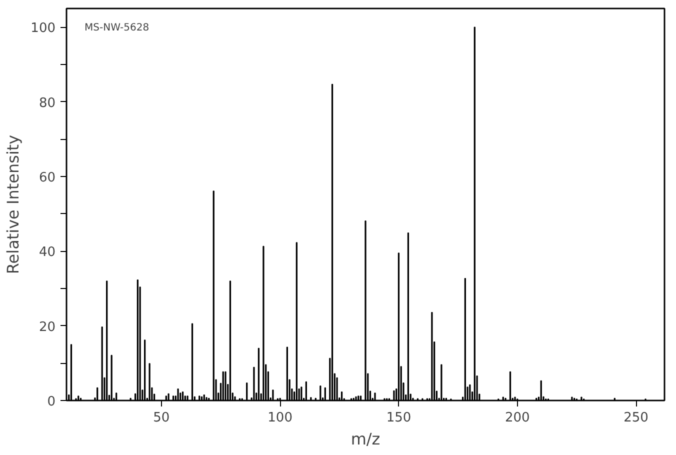 The image size is (676, 455). I want to click on y-tick-label: 80, so click(47, 103).